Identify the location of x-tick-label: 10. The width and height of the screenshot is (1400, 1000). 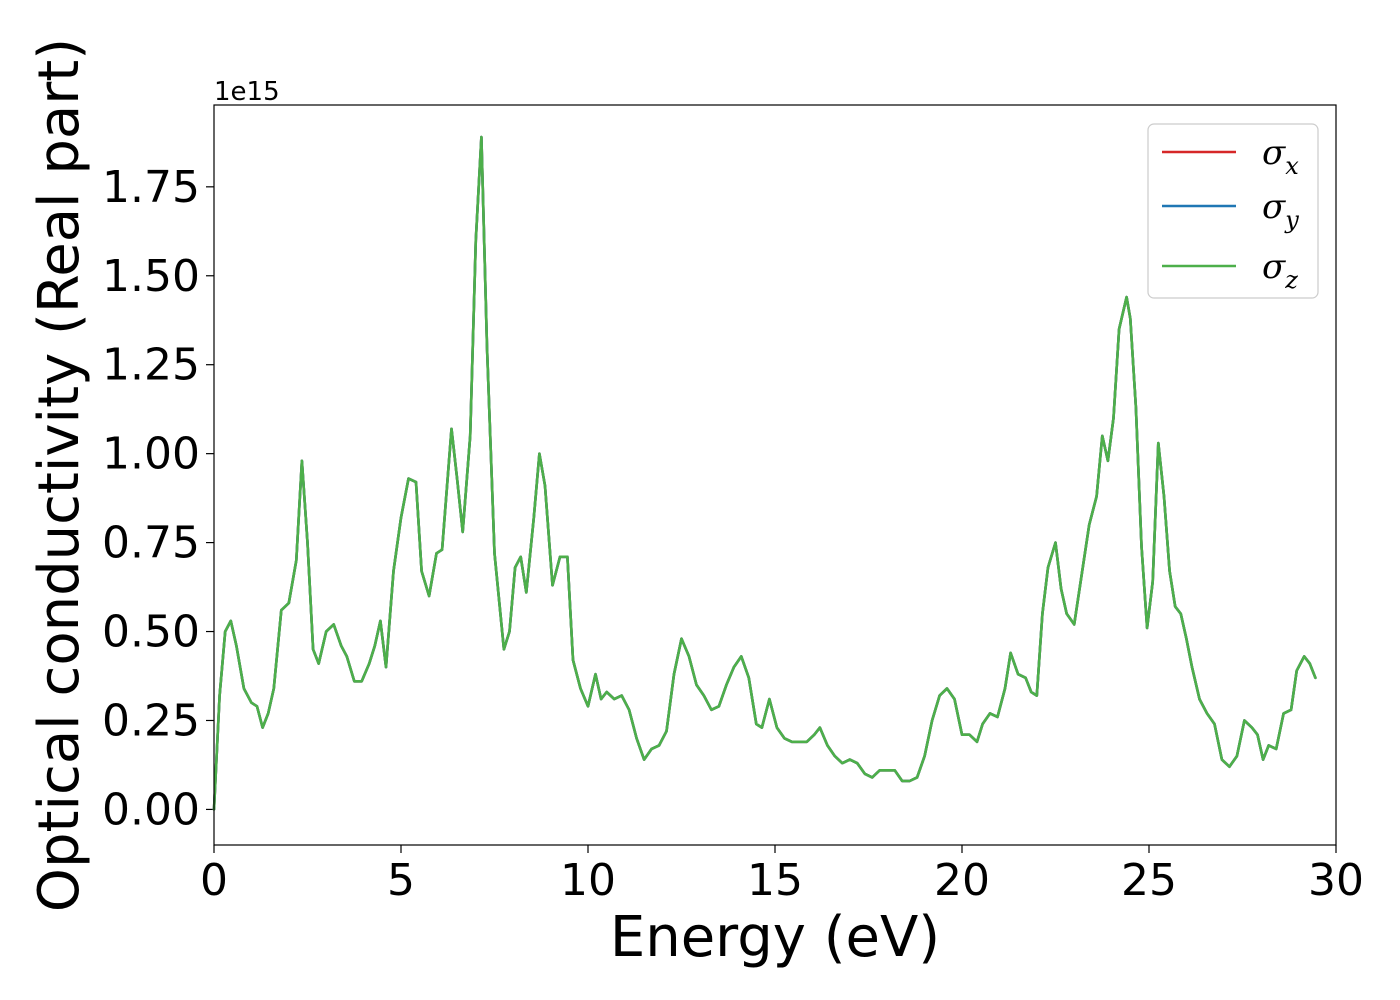
(588, 880).